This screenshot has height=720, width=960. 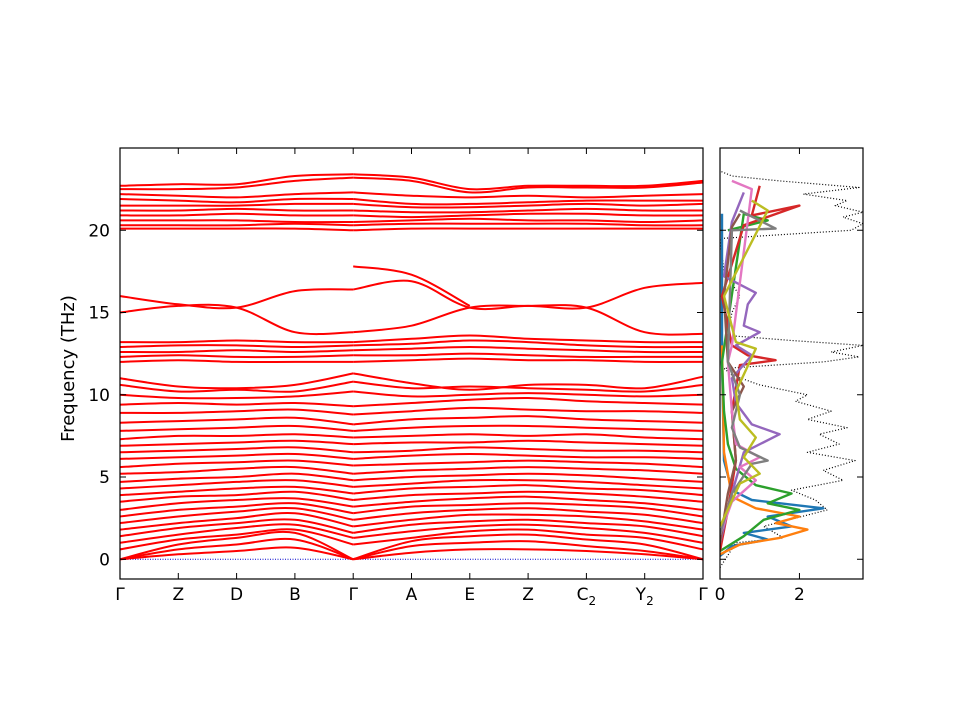 What do you see at coordinates (799, 595) in the screenshot?
I see `dos-x-tick-label: 2` at bounding box center [799, 595].